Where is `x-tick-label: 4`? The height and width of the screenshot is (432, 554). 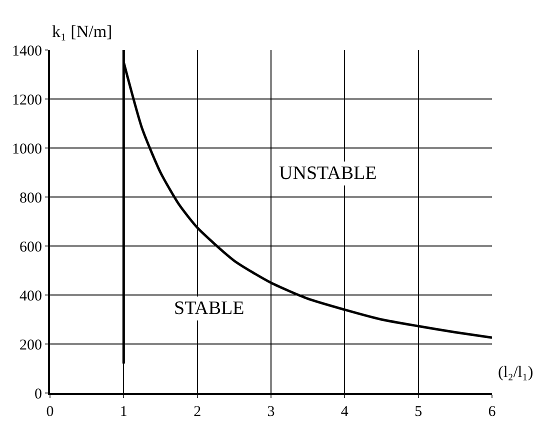
x-tick-label: 4 is located at coordinates (344, 412).